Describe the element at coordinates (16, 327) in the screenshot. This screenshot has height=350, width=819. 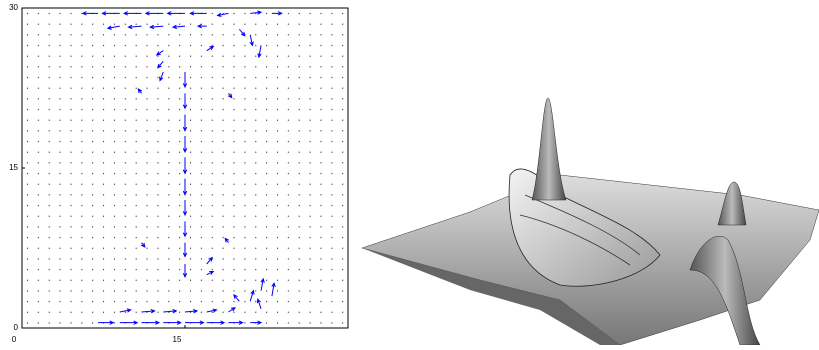
I see `y-tick-label: 0` at that location.